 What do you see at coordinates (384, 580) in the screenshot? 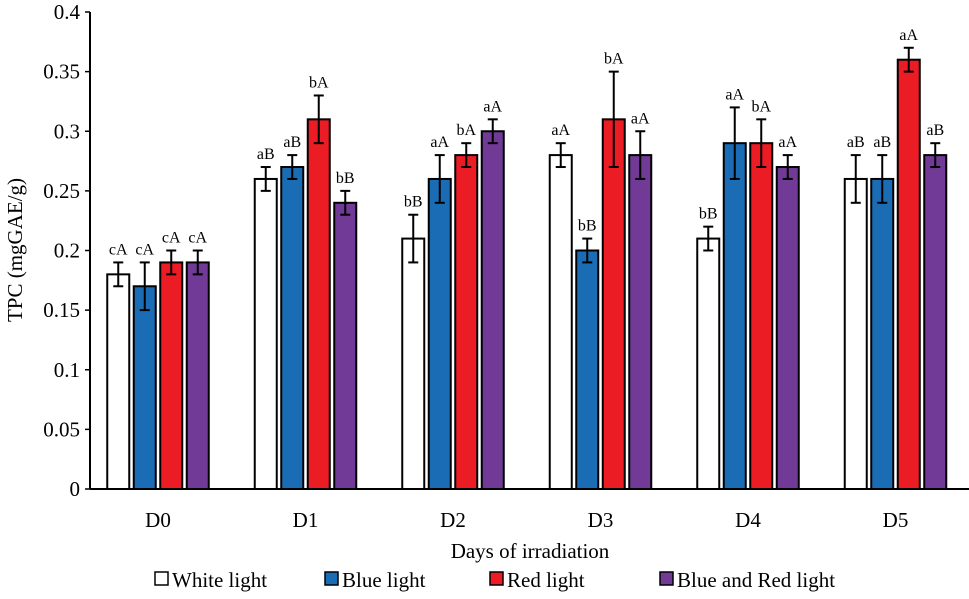
I see `legend-label: Blue light` at bounding box center [384, 580].